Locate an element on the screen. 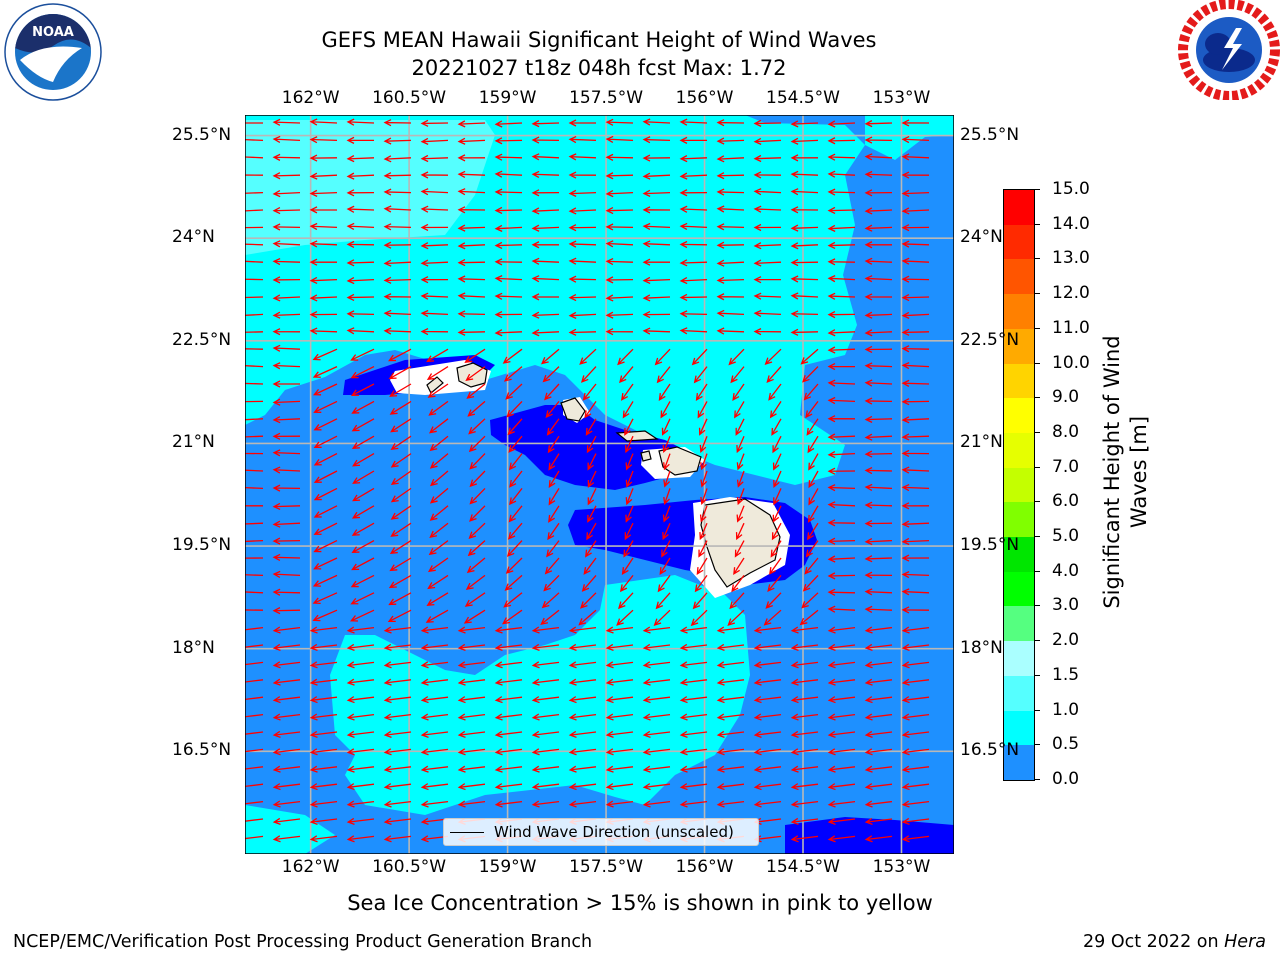 This screenshot has width=1280, height=960. noaa-logo: NOAA is located at coordinates (53, 52).